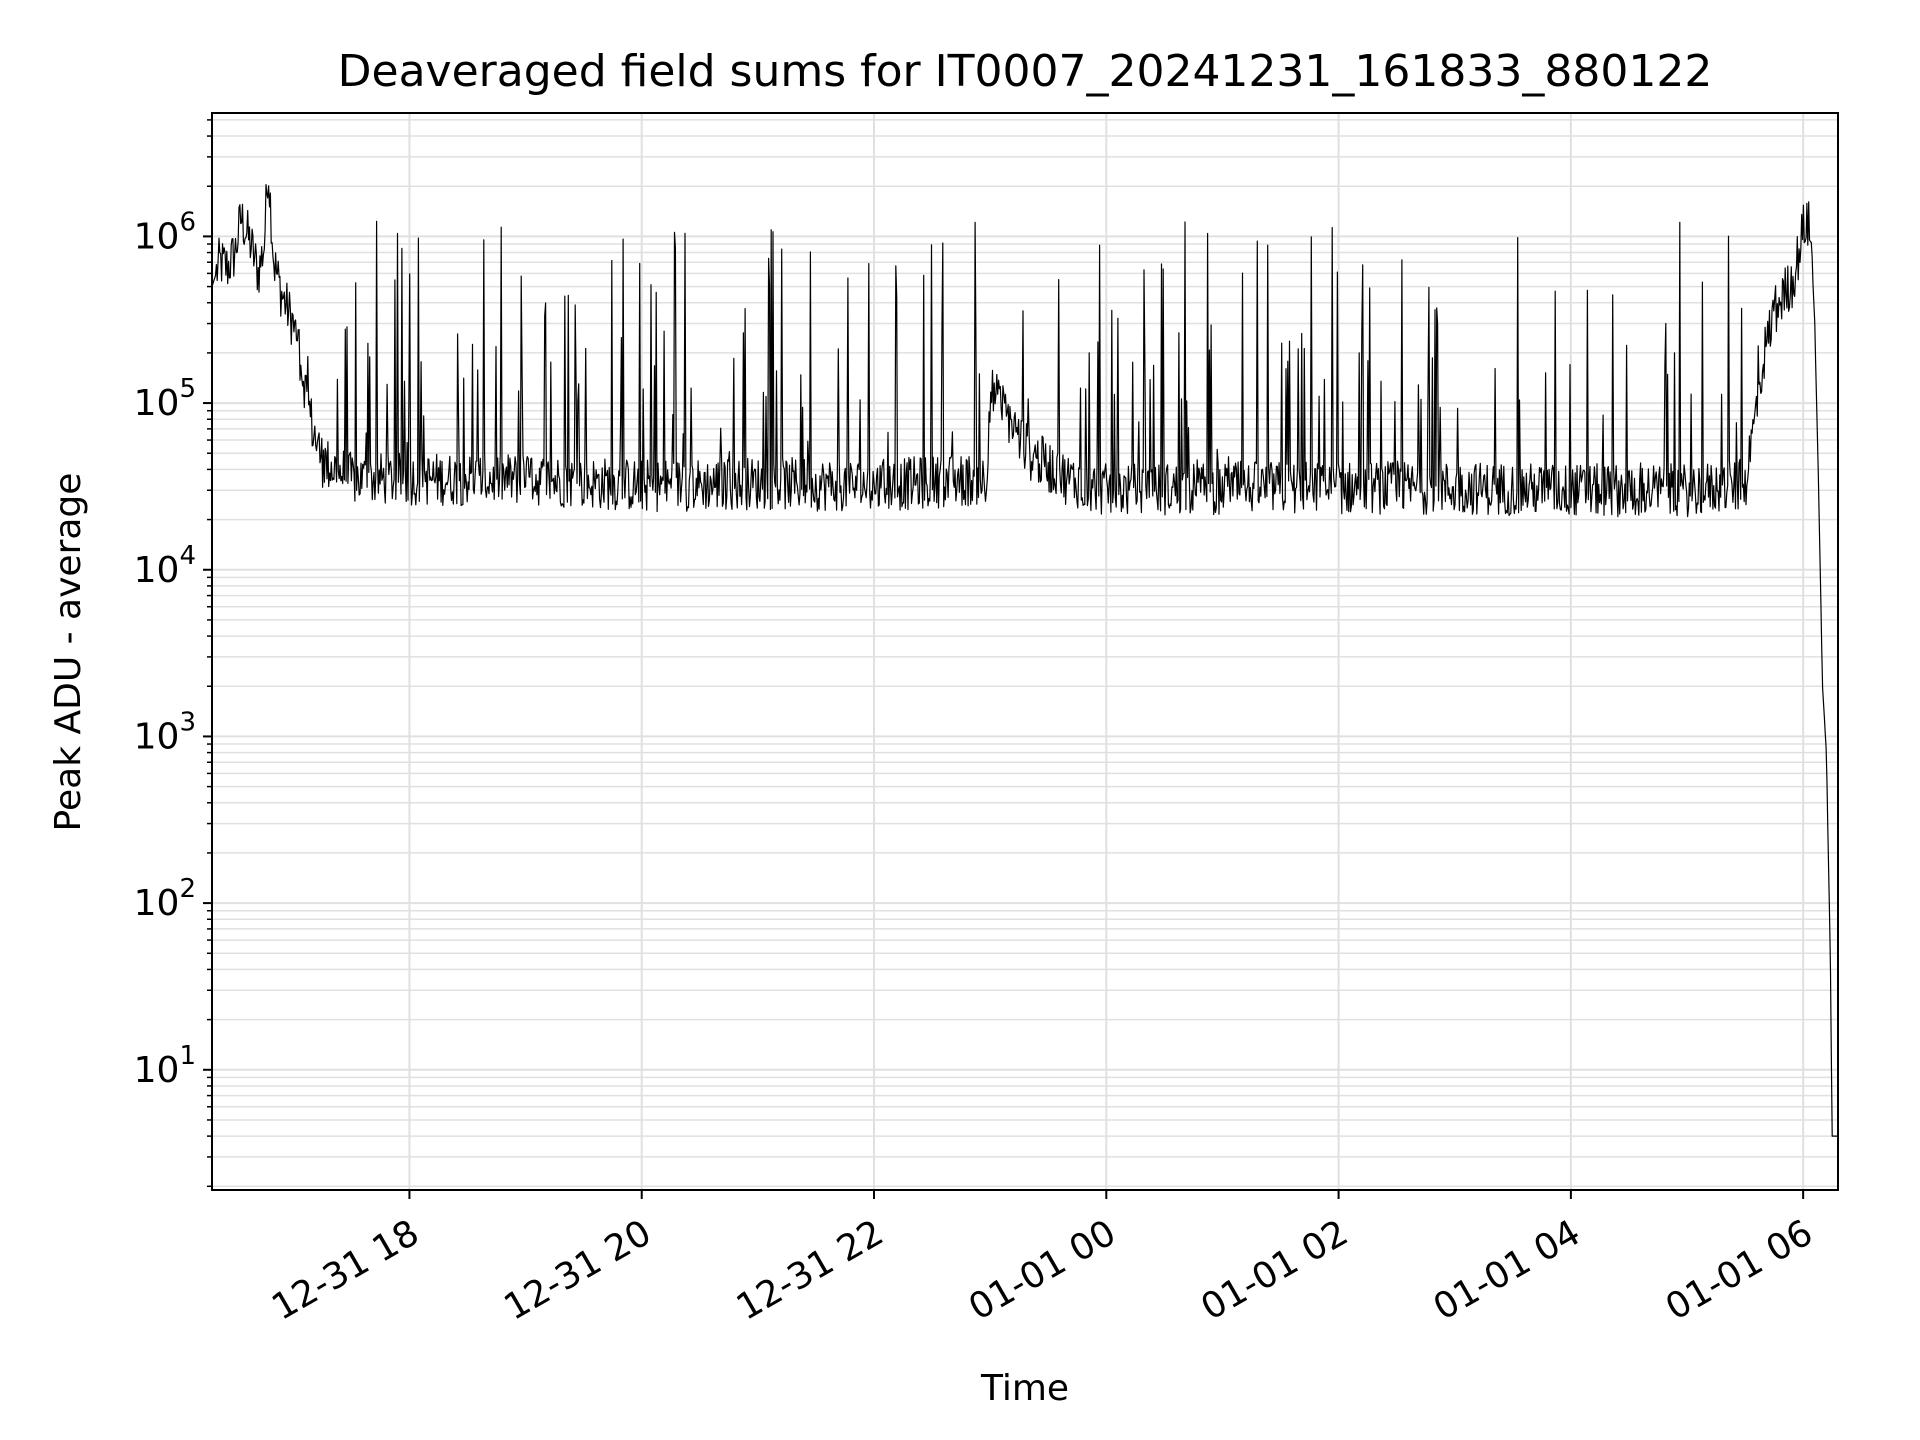  What do you see at coordinates (578, 1270) in the screenshot?
I see `x-tick-label: 12-31 20` at bounding box center [578, 1270].